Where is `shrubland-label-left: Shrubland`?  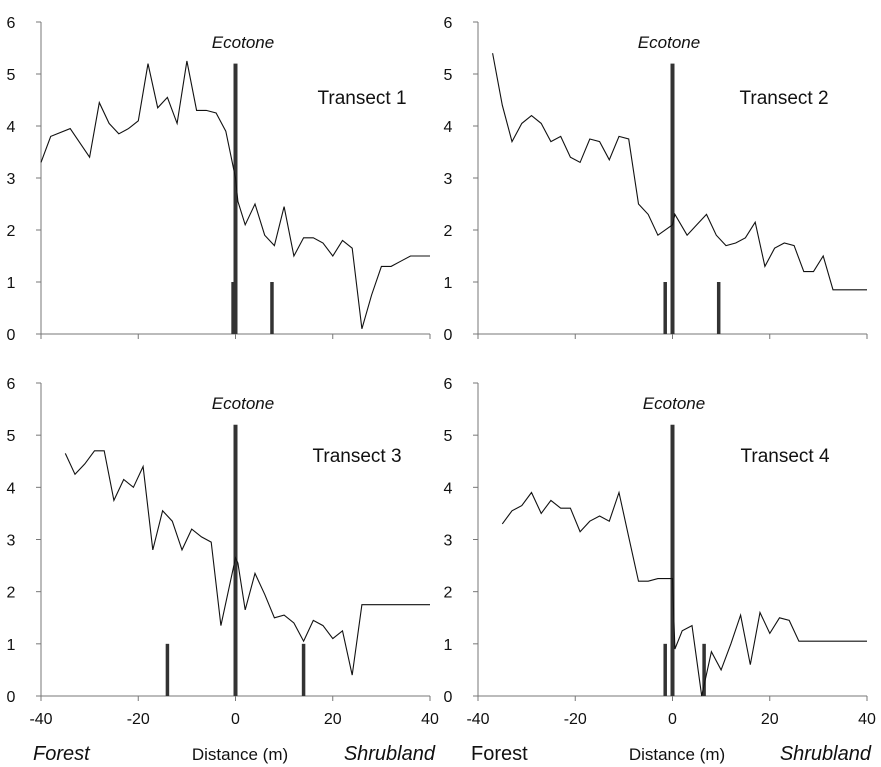 shrubland-label-left: Shrubland is located at coordinates (390, 754).